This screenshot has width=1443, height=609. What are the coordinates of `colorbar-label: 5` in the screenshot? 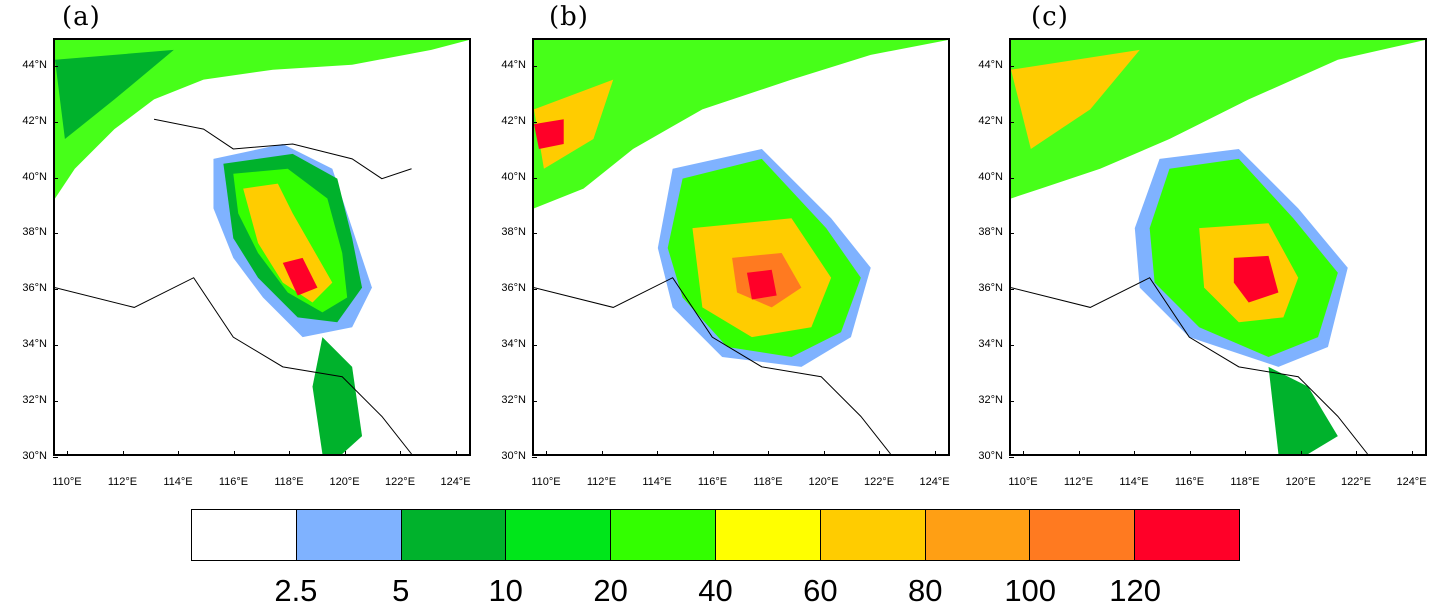 It's located at (401, 590).